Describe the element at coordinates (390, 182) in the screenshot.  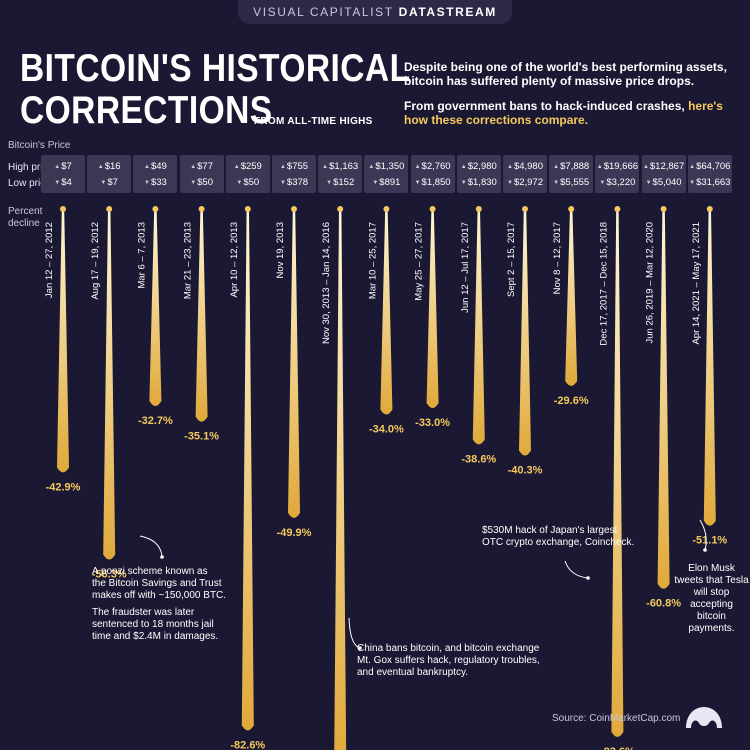
I see `low-price-text: $891` at that location.